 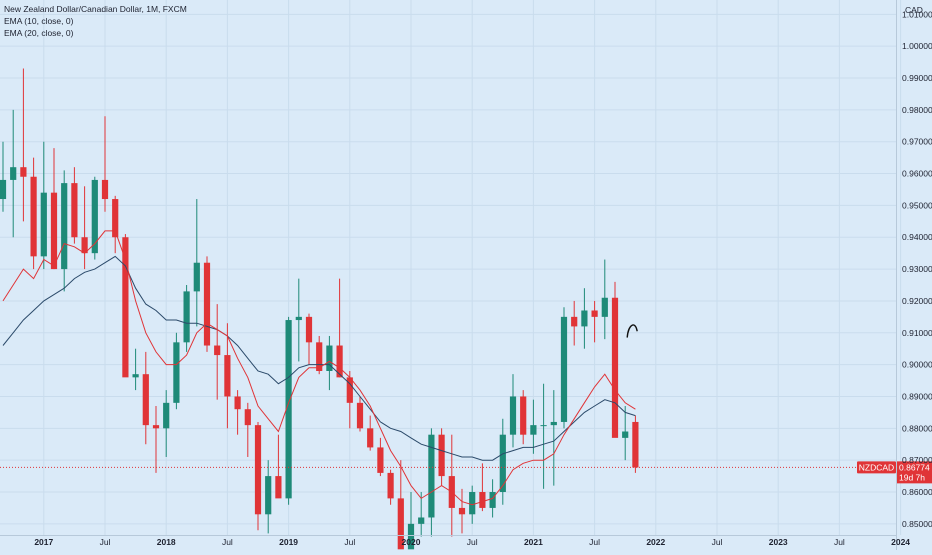 I want to click on user-drawing, so click(x=632, y=331).